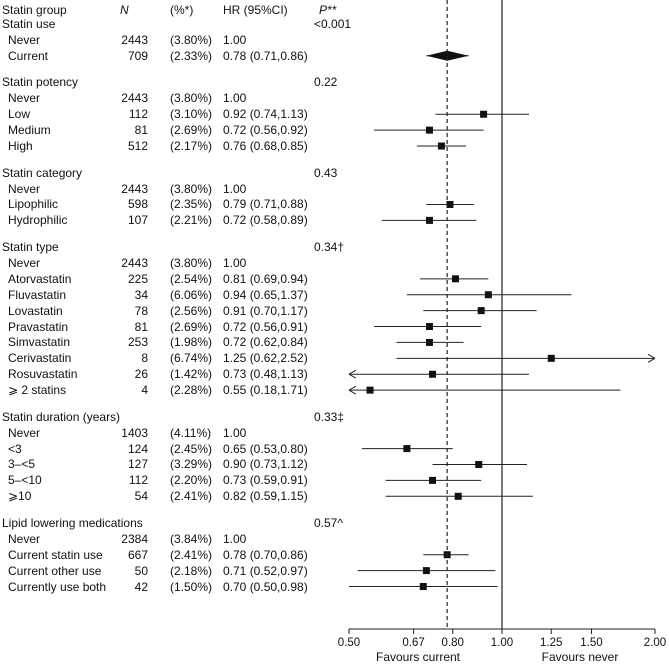 This screenshot has height=664, width=669. Describe the element at coordinates (265, 294) in the screenshot. I see `row-hr: 0.94 (0.65,1.37)` at that location.